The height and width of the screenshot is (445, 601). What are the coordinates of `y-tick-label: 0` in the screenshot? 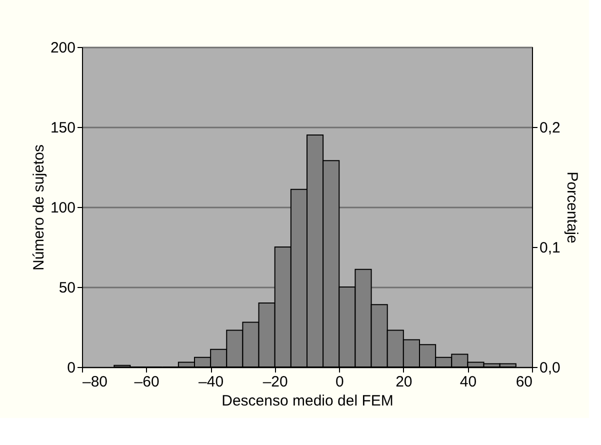 It's located at (71, 368).